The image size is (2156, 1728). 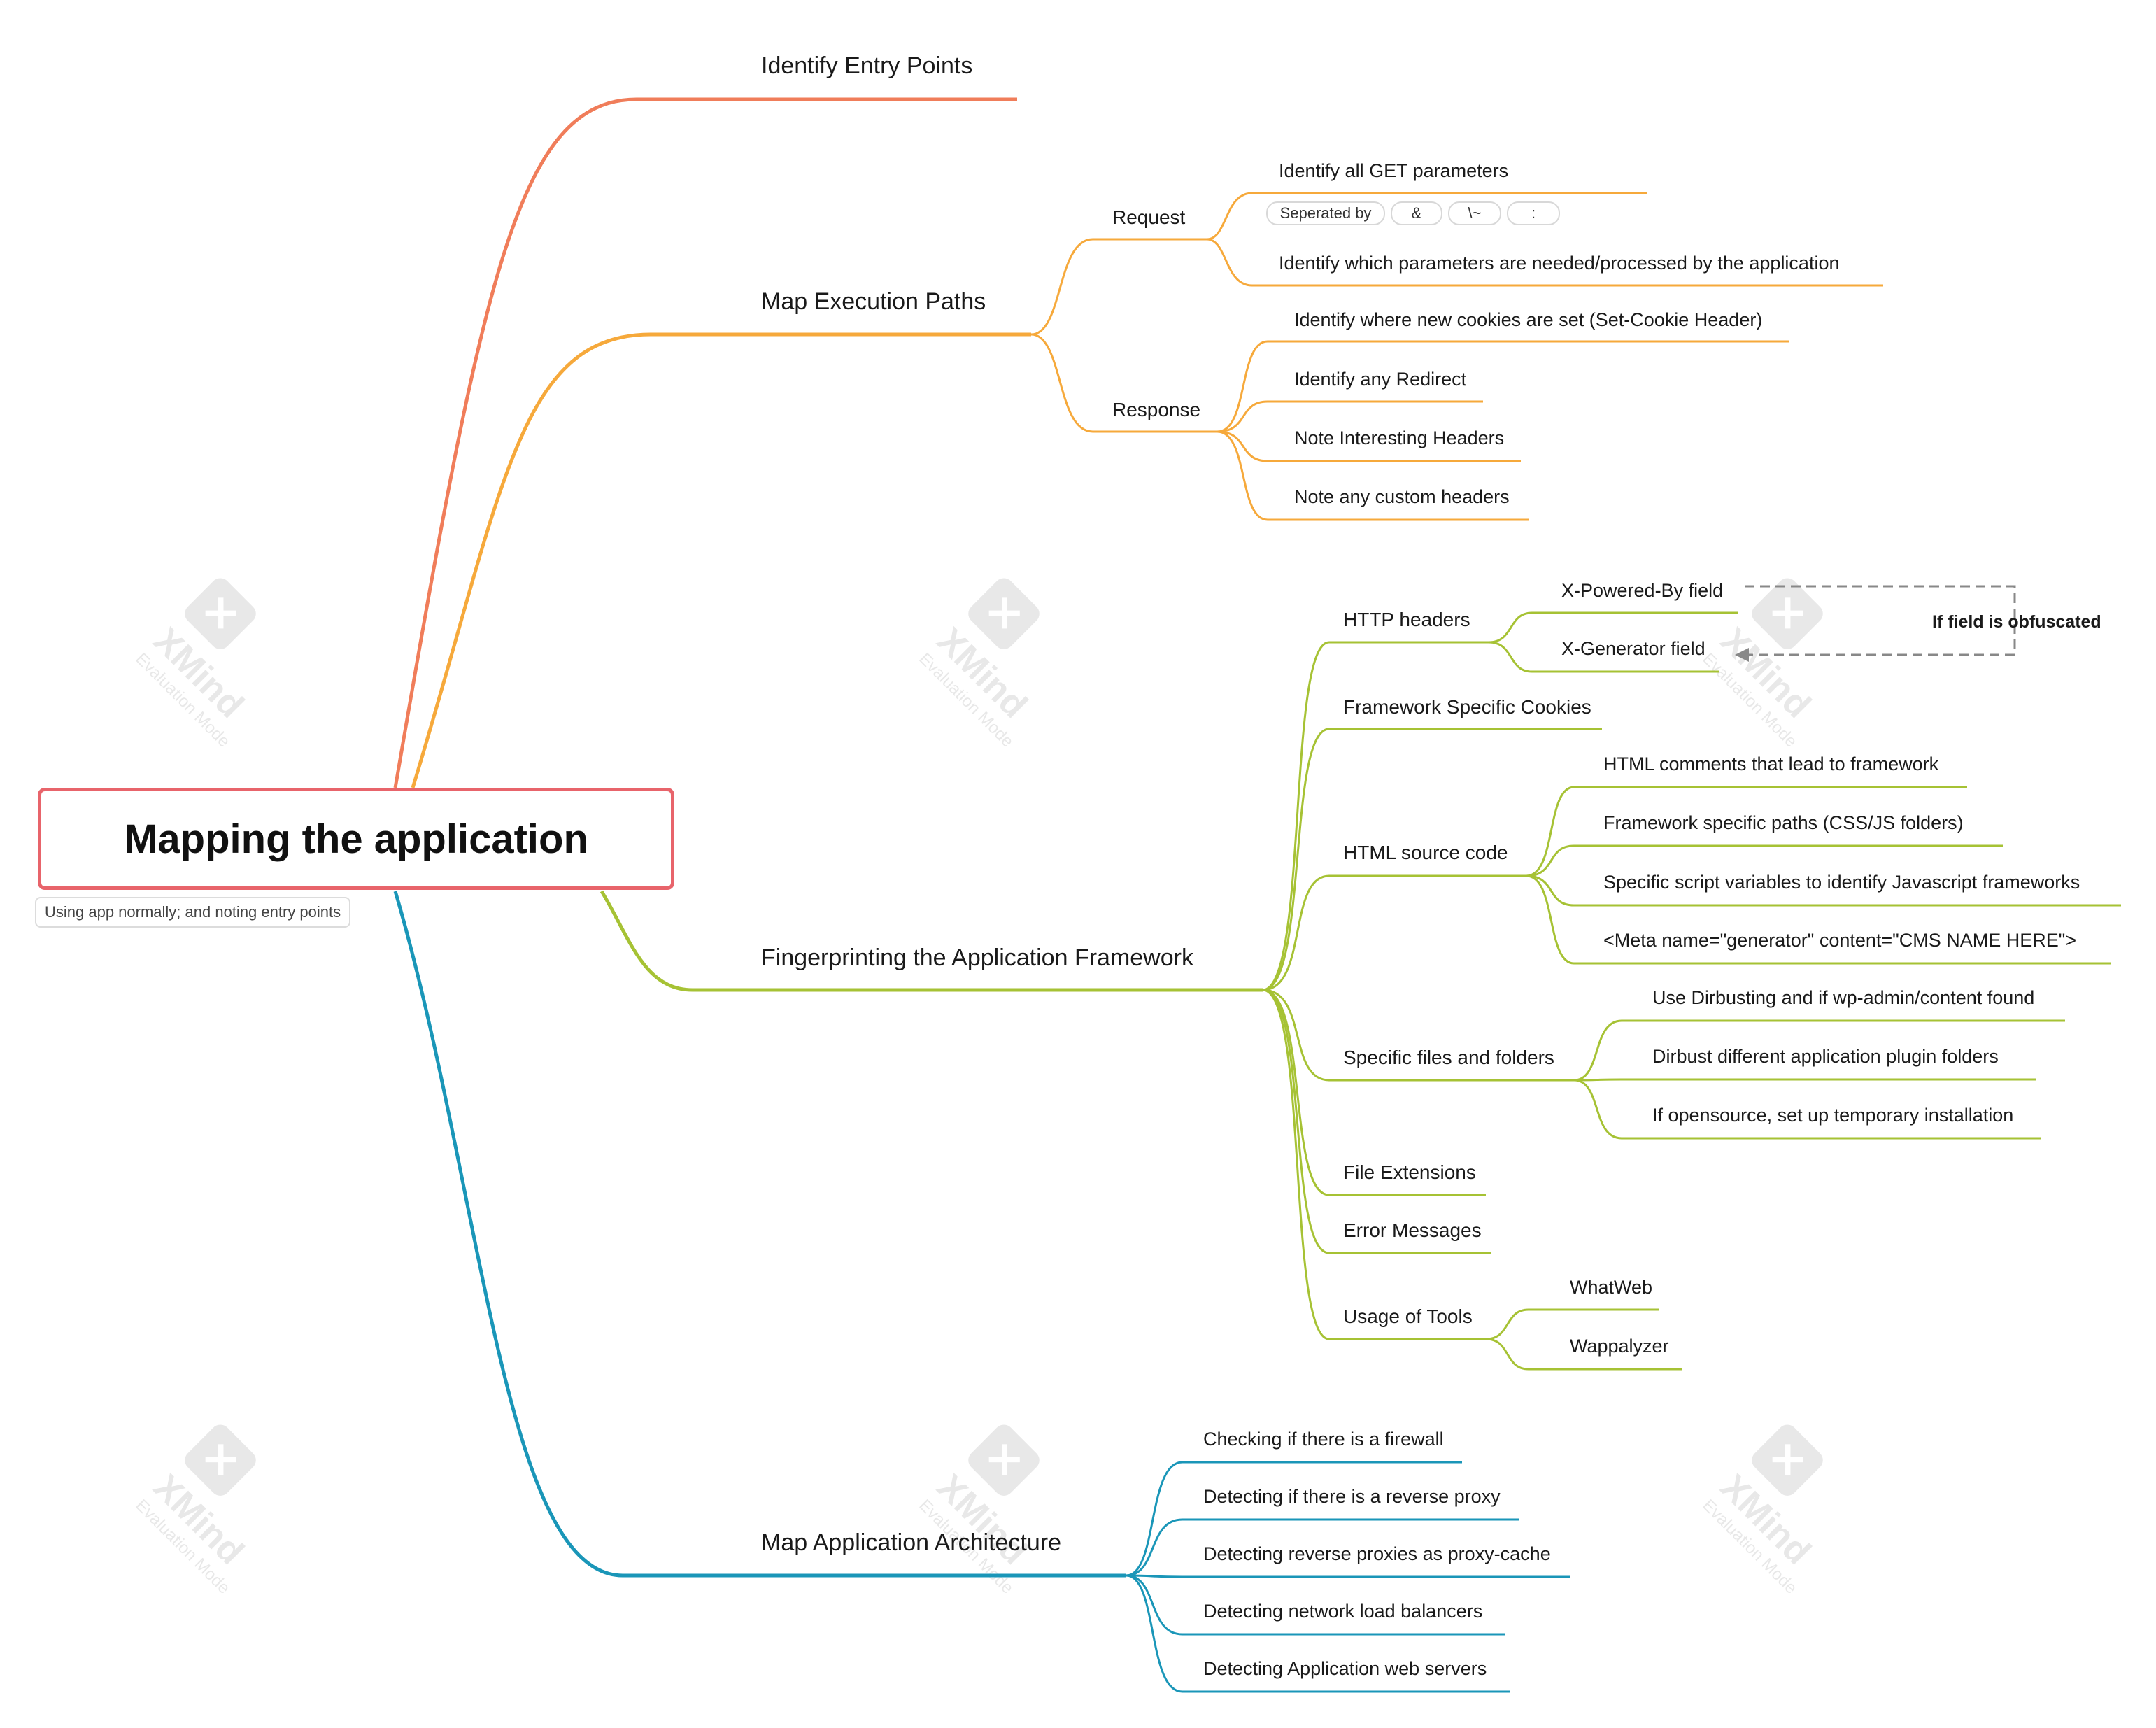 What do you see at coordinates (912, 1542) in the screenshot?
I see `topic-map-architecture: Map Application Architecture` at bounding box center [912, 1542].